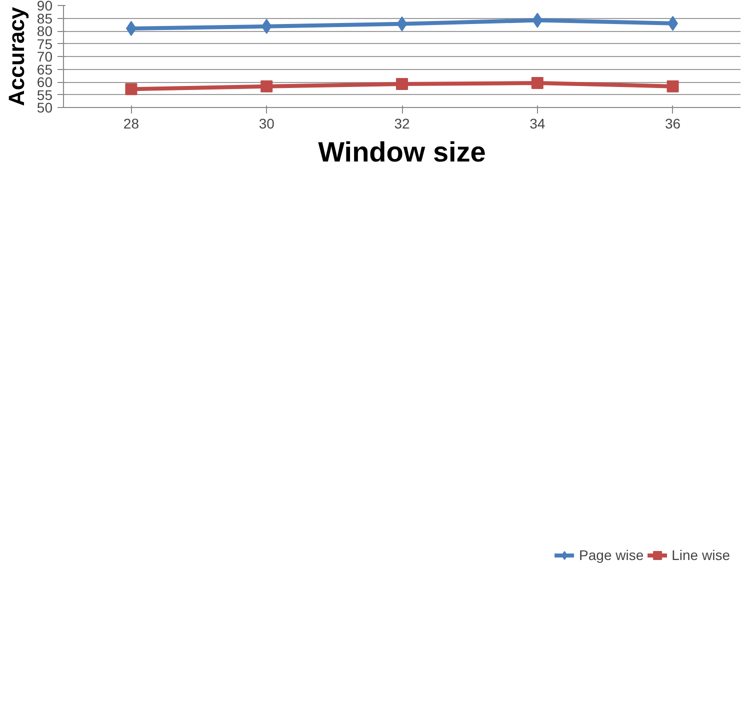 This screenshot has height=701, width=753. I want to click on x-tick-label: 28, so click(131, 124).